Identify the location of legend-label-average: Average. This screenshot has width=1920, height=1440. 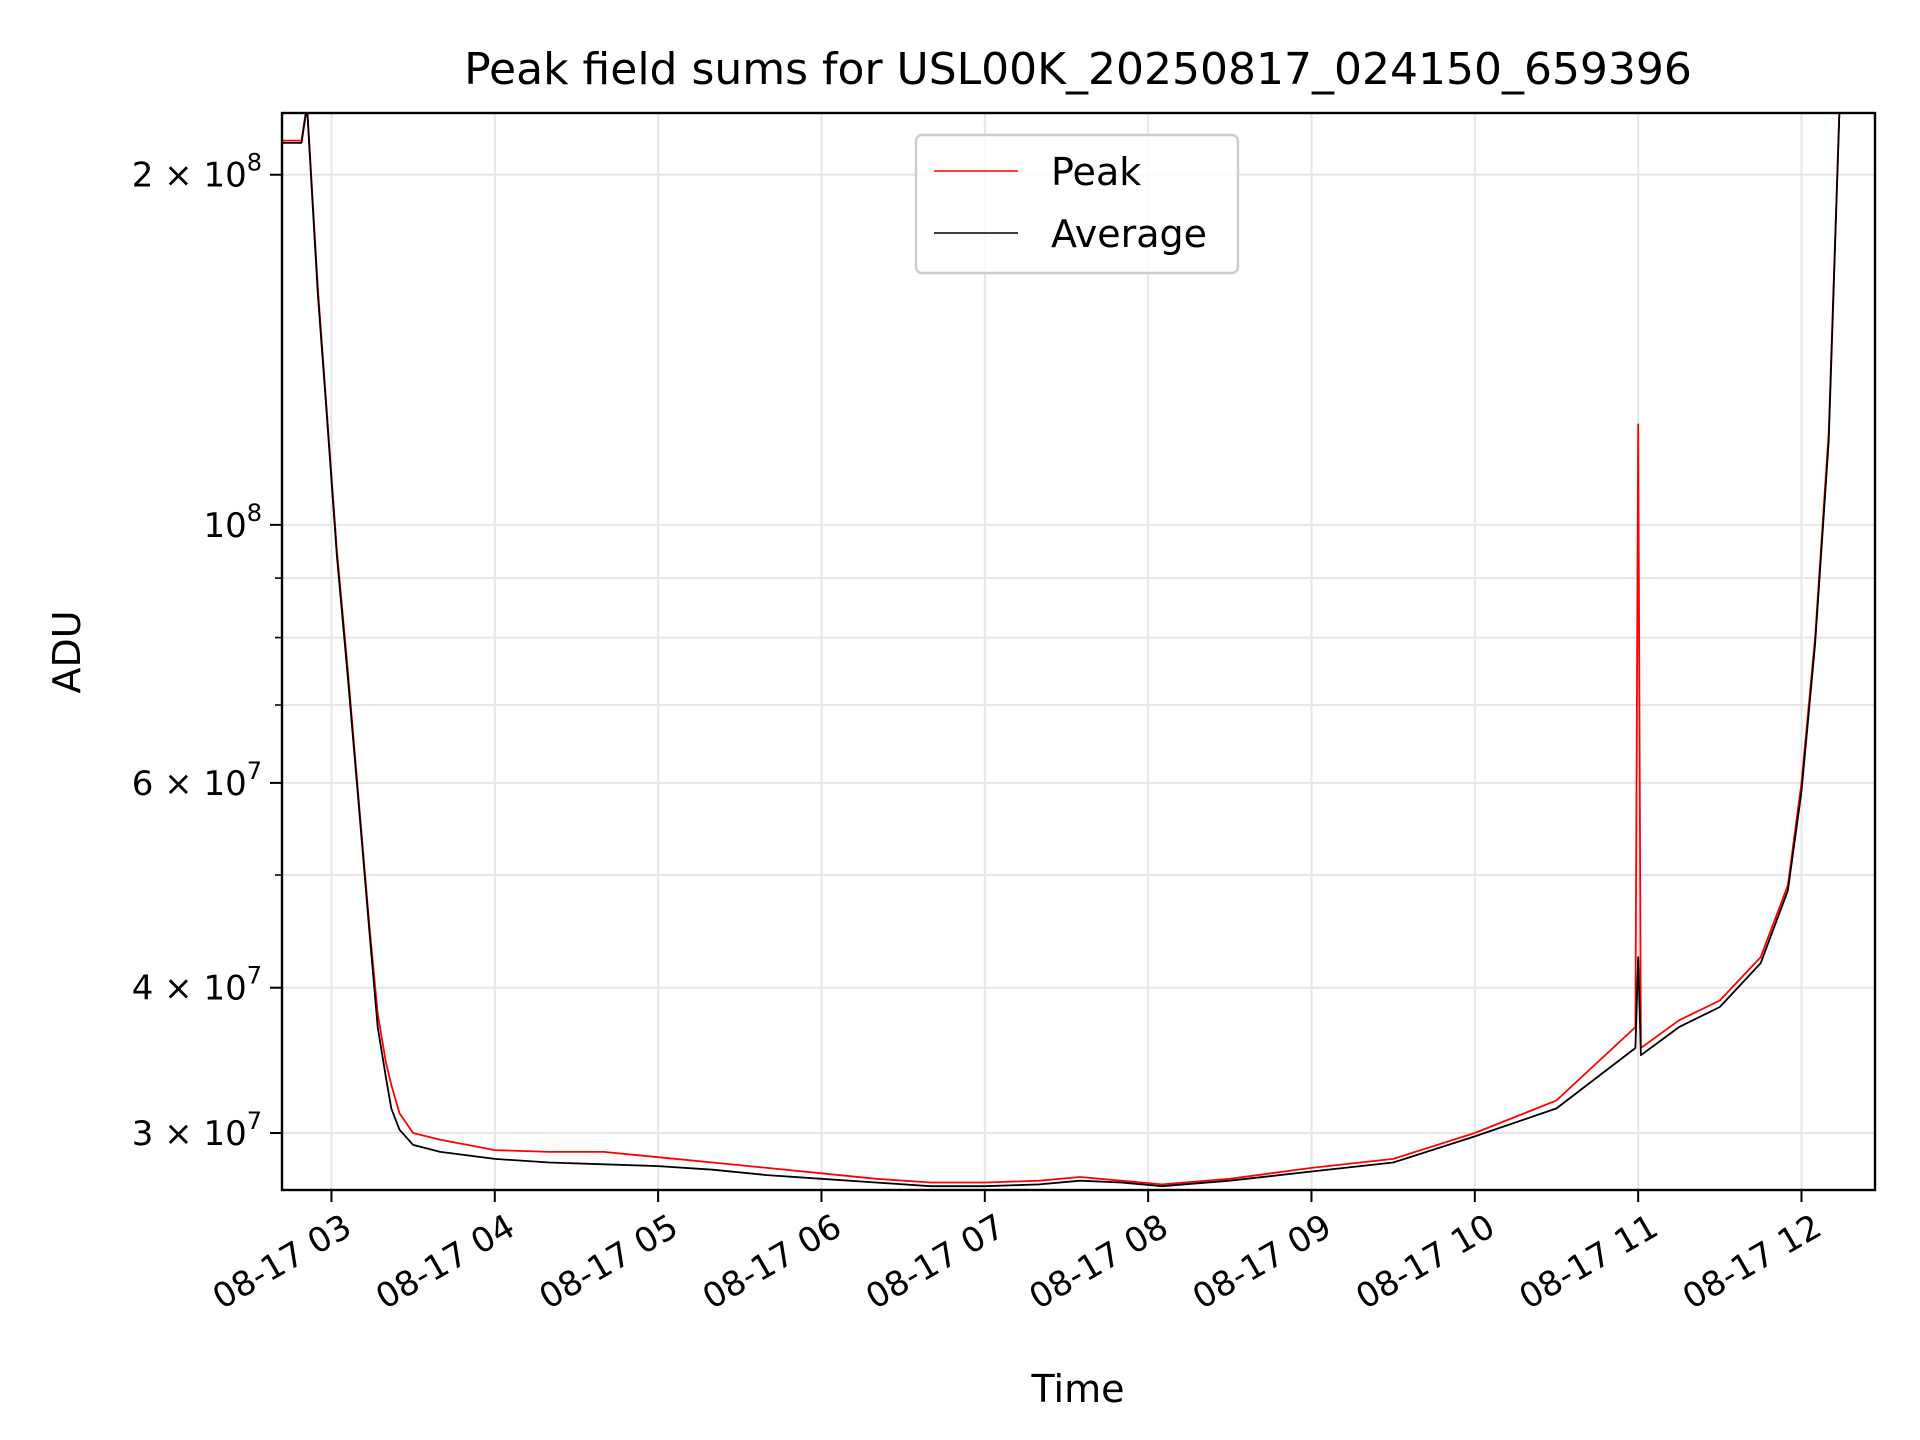
(1129, 234).